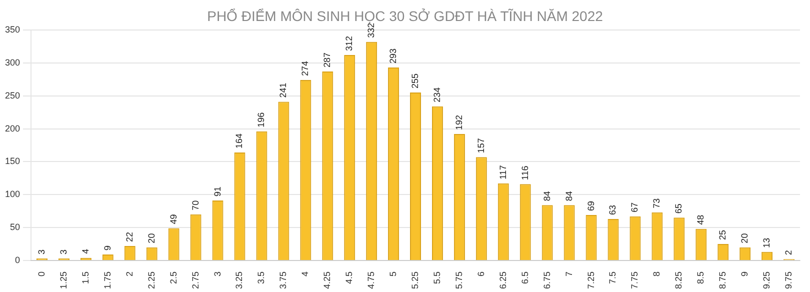 Image resolution: width=810 pixels, height=292 pixels. Describe the element at coordinates (569, 273) in the screenshot. I see `x-tick-label: 7` at that location.